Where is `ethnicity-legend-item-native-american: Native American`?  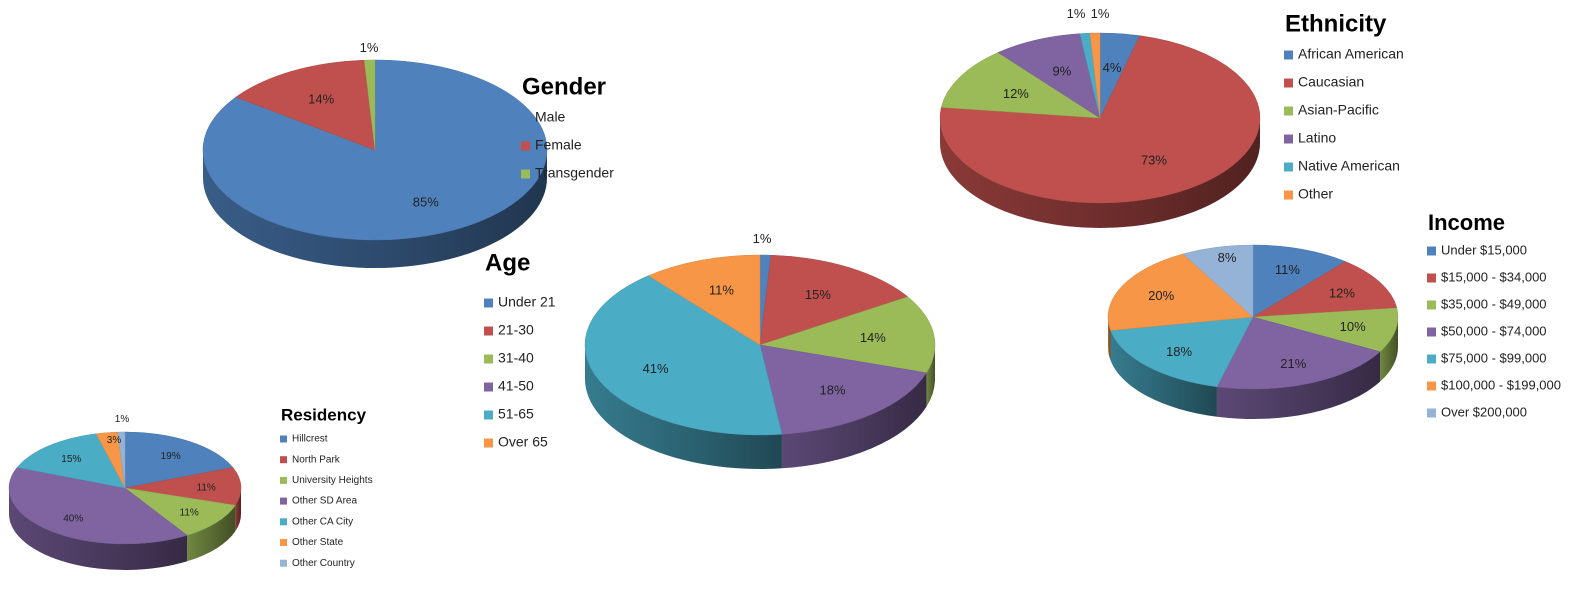 ethnicity-legend-item-native-american: Native American is located at coordinates (1349, 166).